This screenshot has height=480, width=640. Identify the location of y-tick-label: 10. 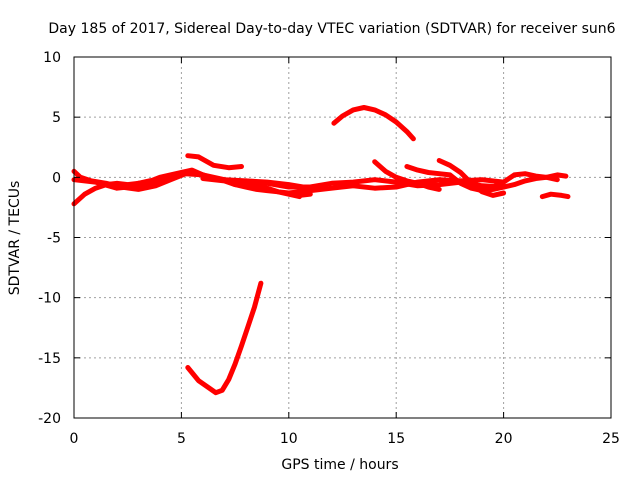
(52, 58).